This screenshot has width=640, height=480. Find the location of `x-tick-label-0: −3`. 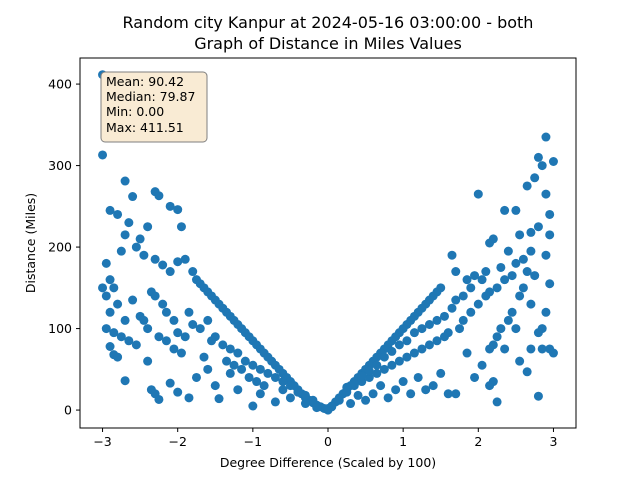

x-tick-label-0: −3 is located at coordinates (102, 441).